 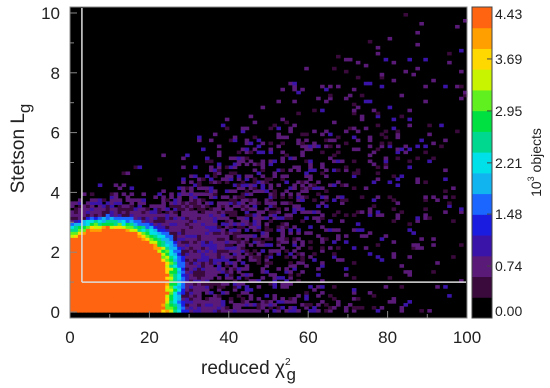 I want to click on colorbar-tick-label: 3.69, so click(x=508, y=59).